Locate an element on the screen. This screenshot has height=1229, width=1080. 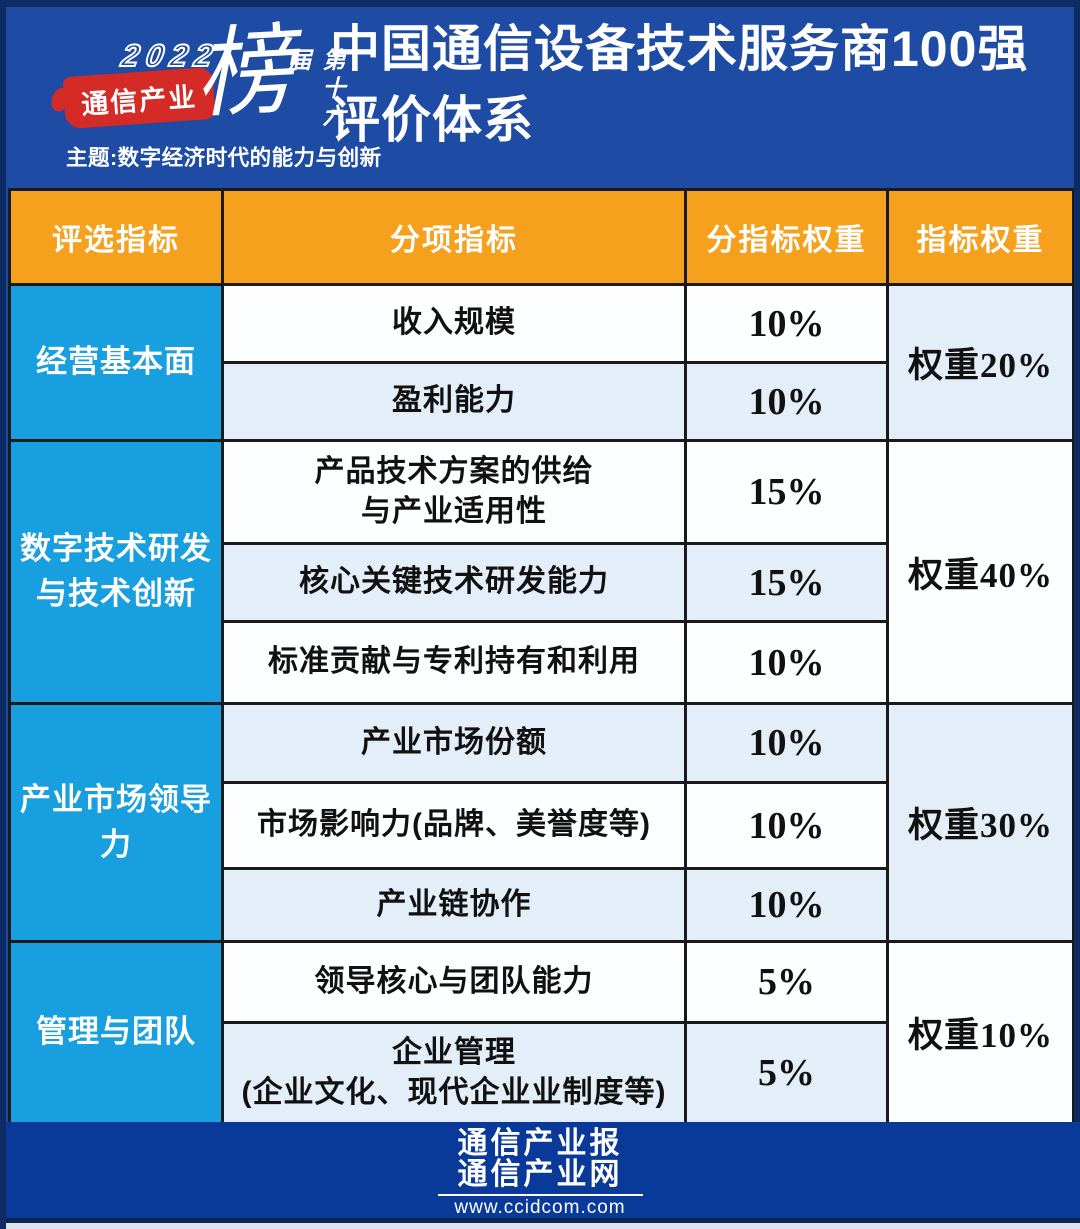
indicator-cell: 产业市场份额 is located at coordinates (454, 743).